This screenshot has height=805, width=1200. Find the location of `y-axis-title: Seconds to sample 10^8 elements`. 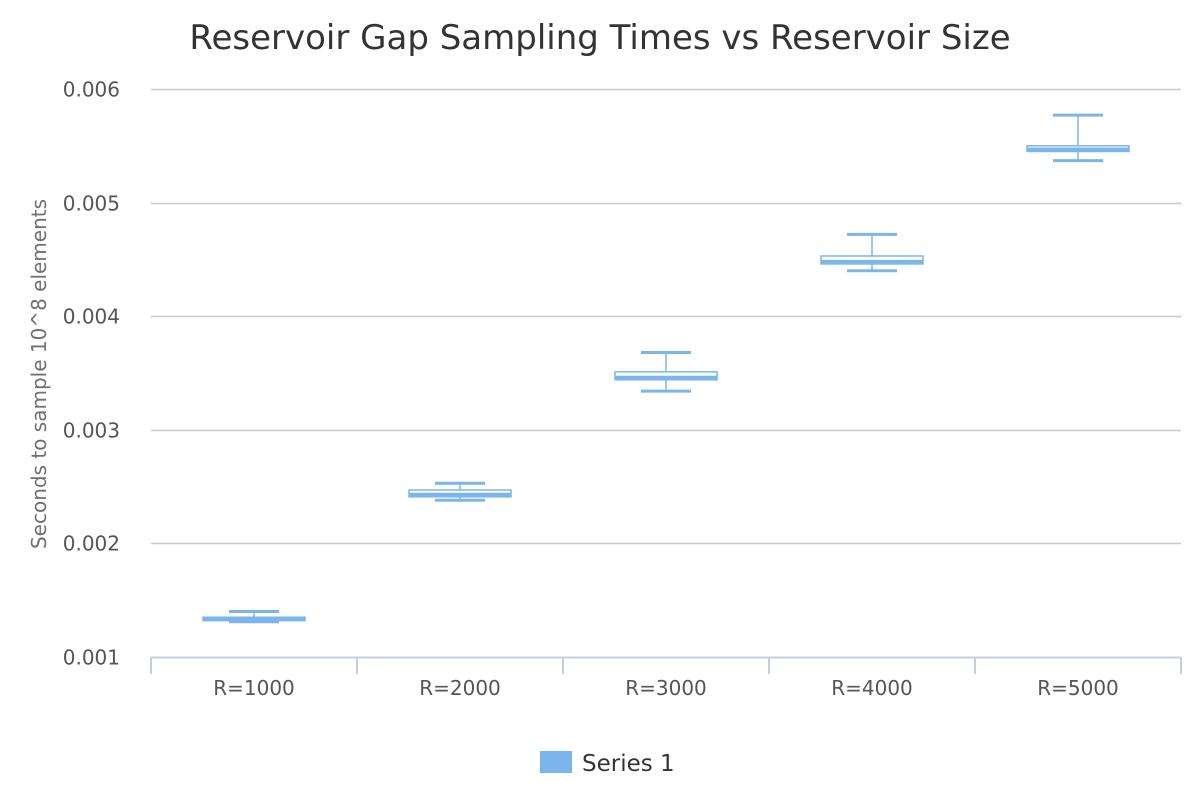

y-axis-title: Seconds to sample 10^8 elements is located at coordinates (39, 374).